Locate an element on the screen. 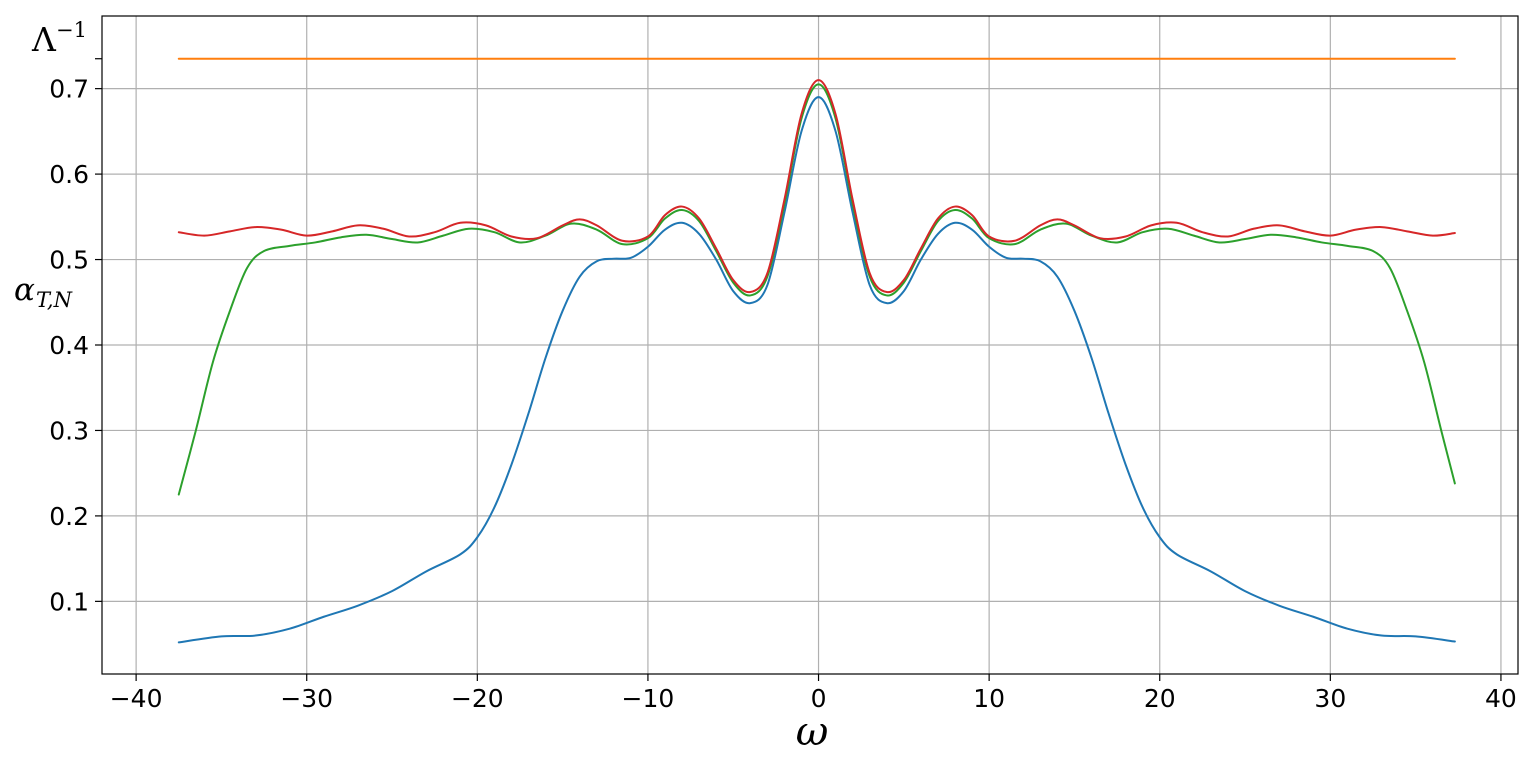 The image size is (1536, 759). svg-text: T,N is located at coordinates (54, 300).